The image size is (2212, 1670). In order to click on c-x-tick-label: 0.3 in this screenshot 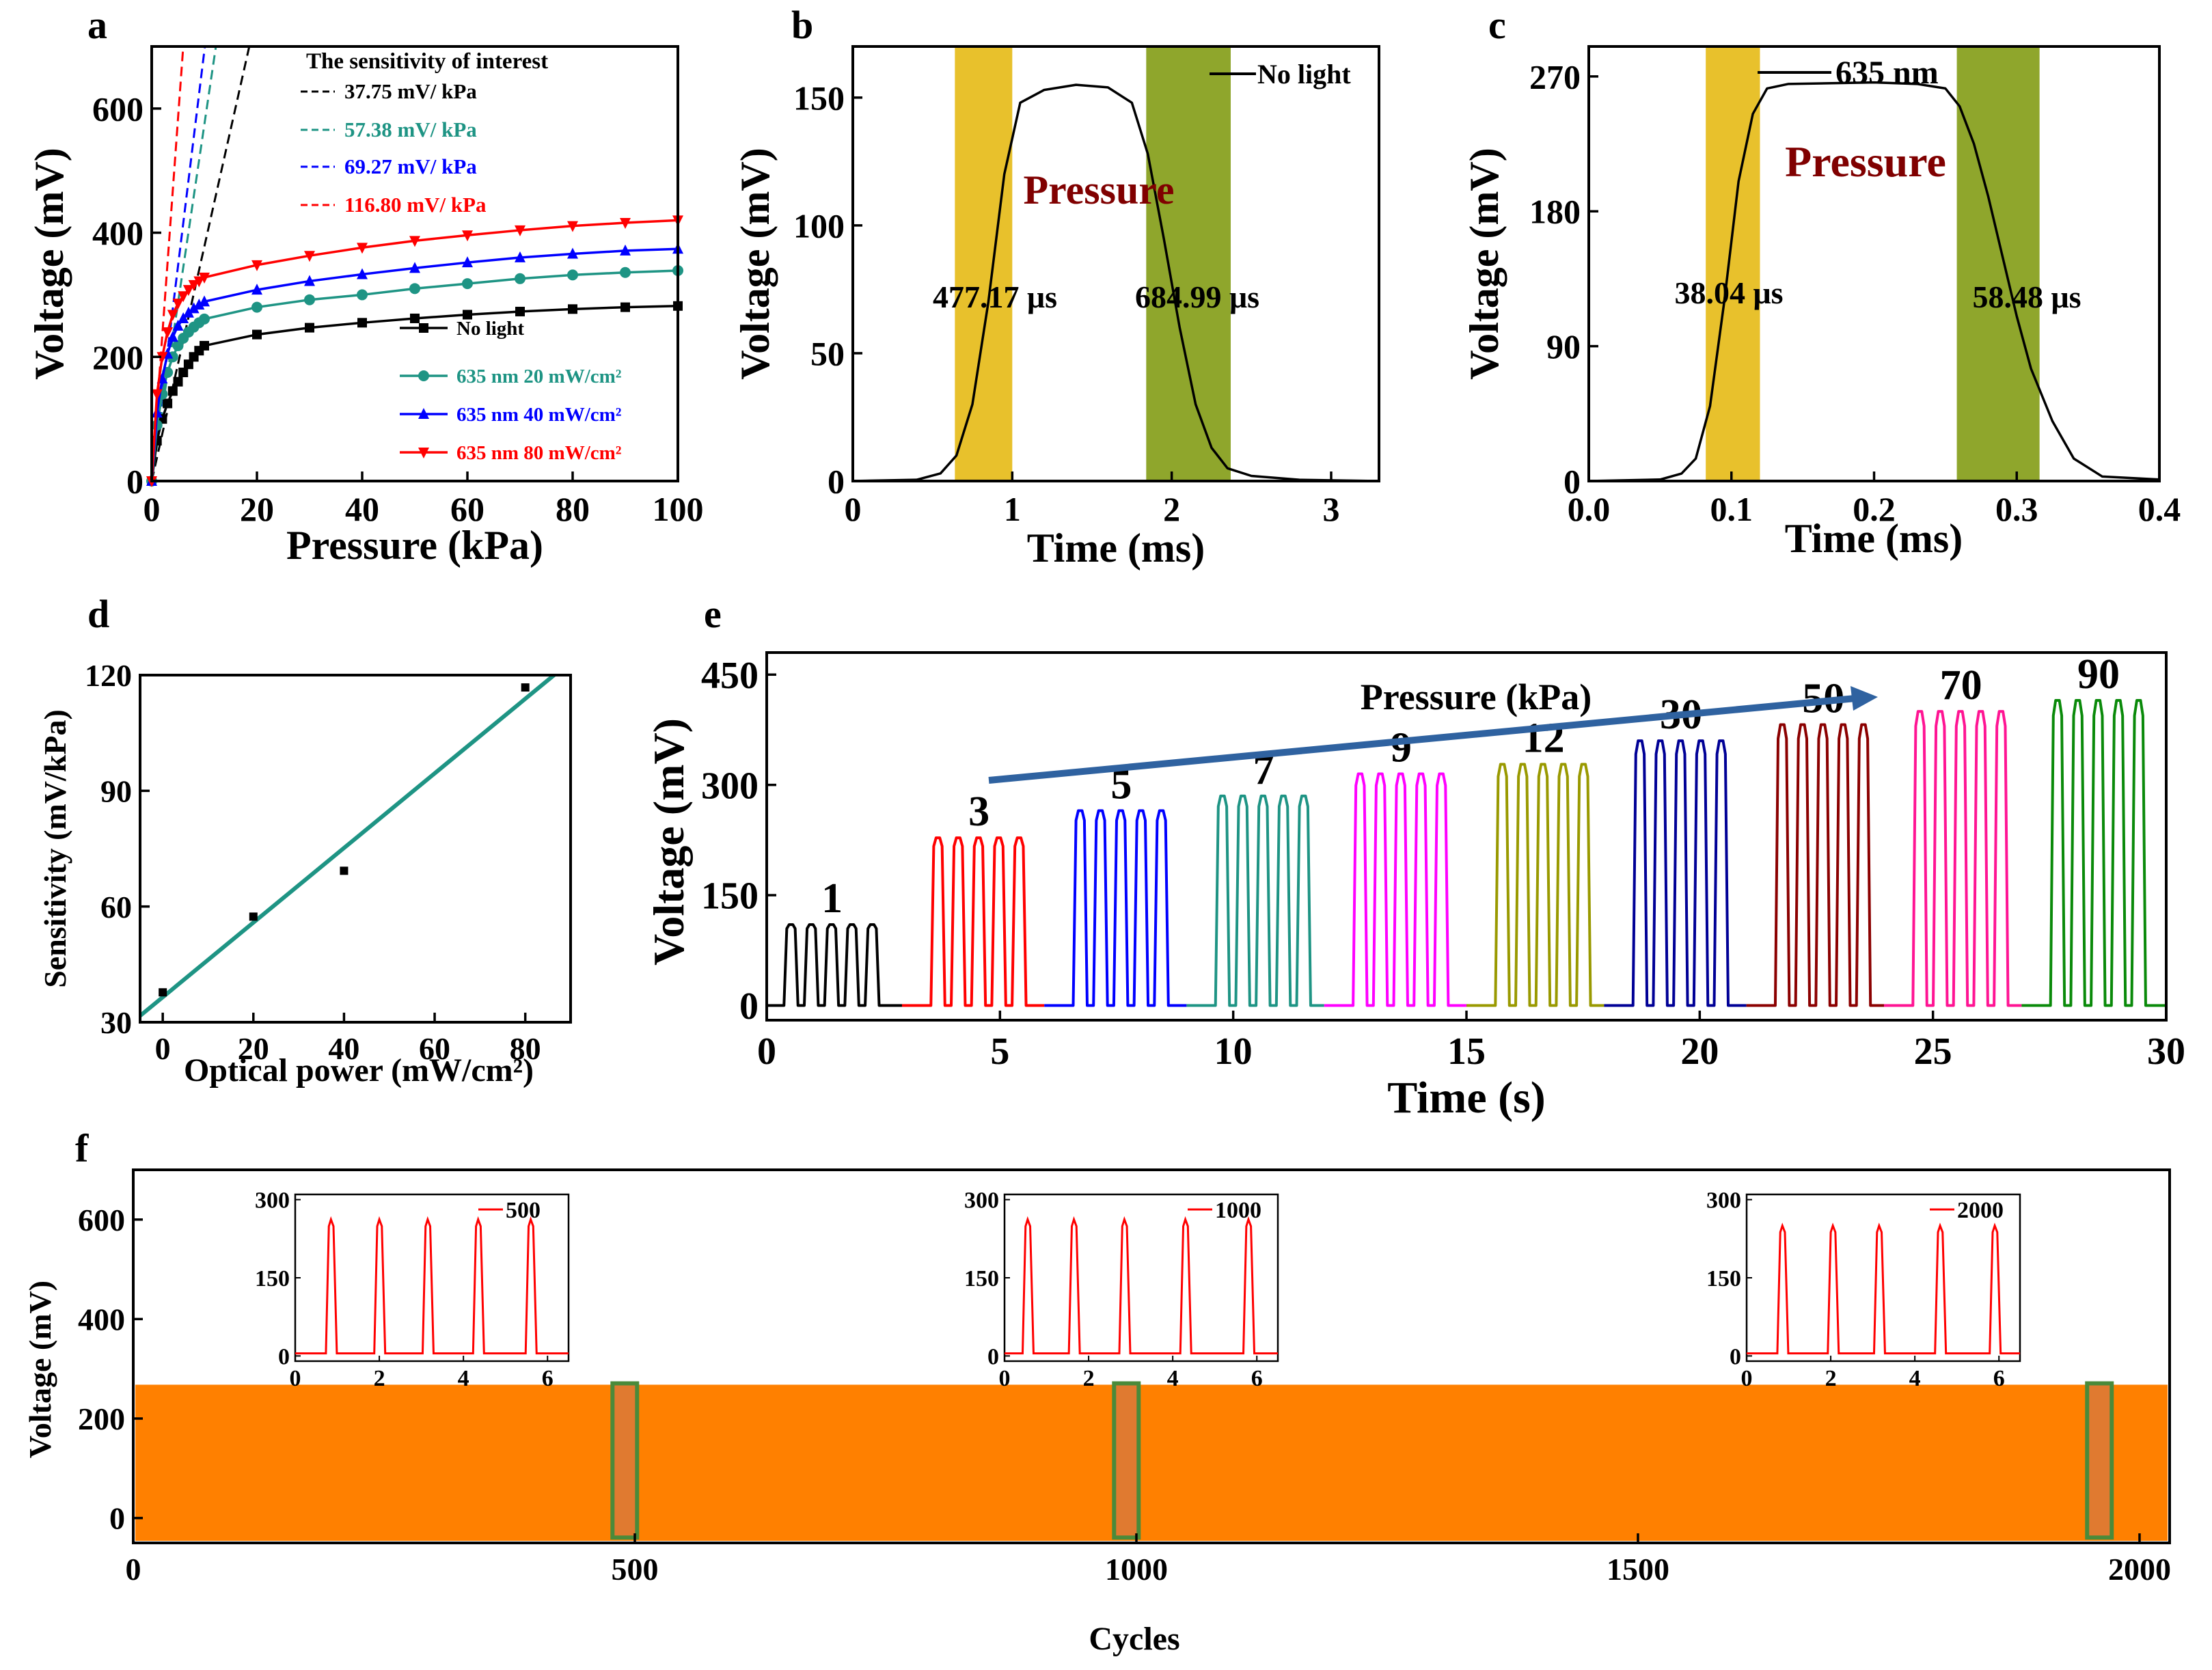, I will do `click(2016, 509)`.